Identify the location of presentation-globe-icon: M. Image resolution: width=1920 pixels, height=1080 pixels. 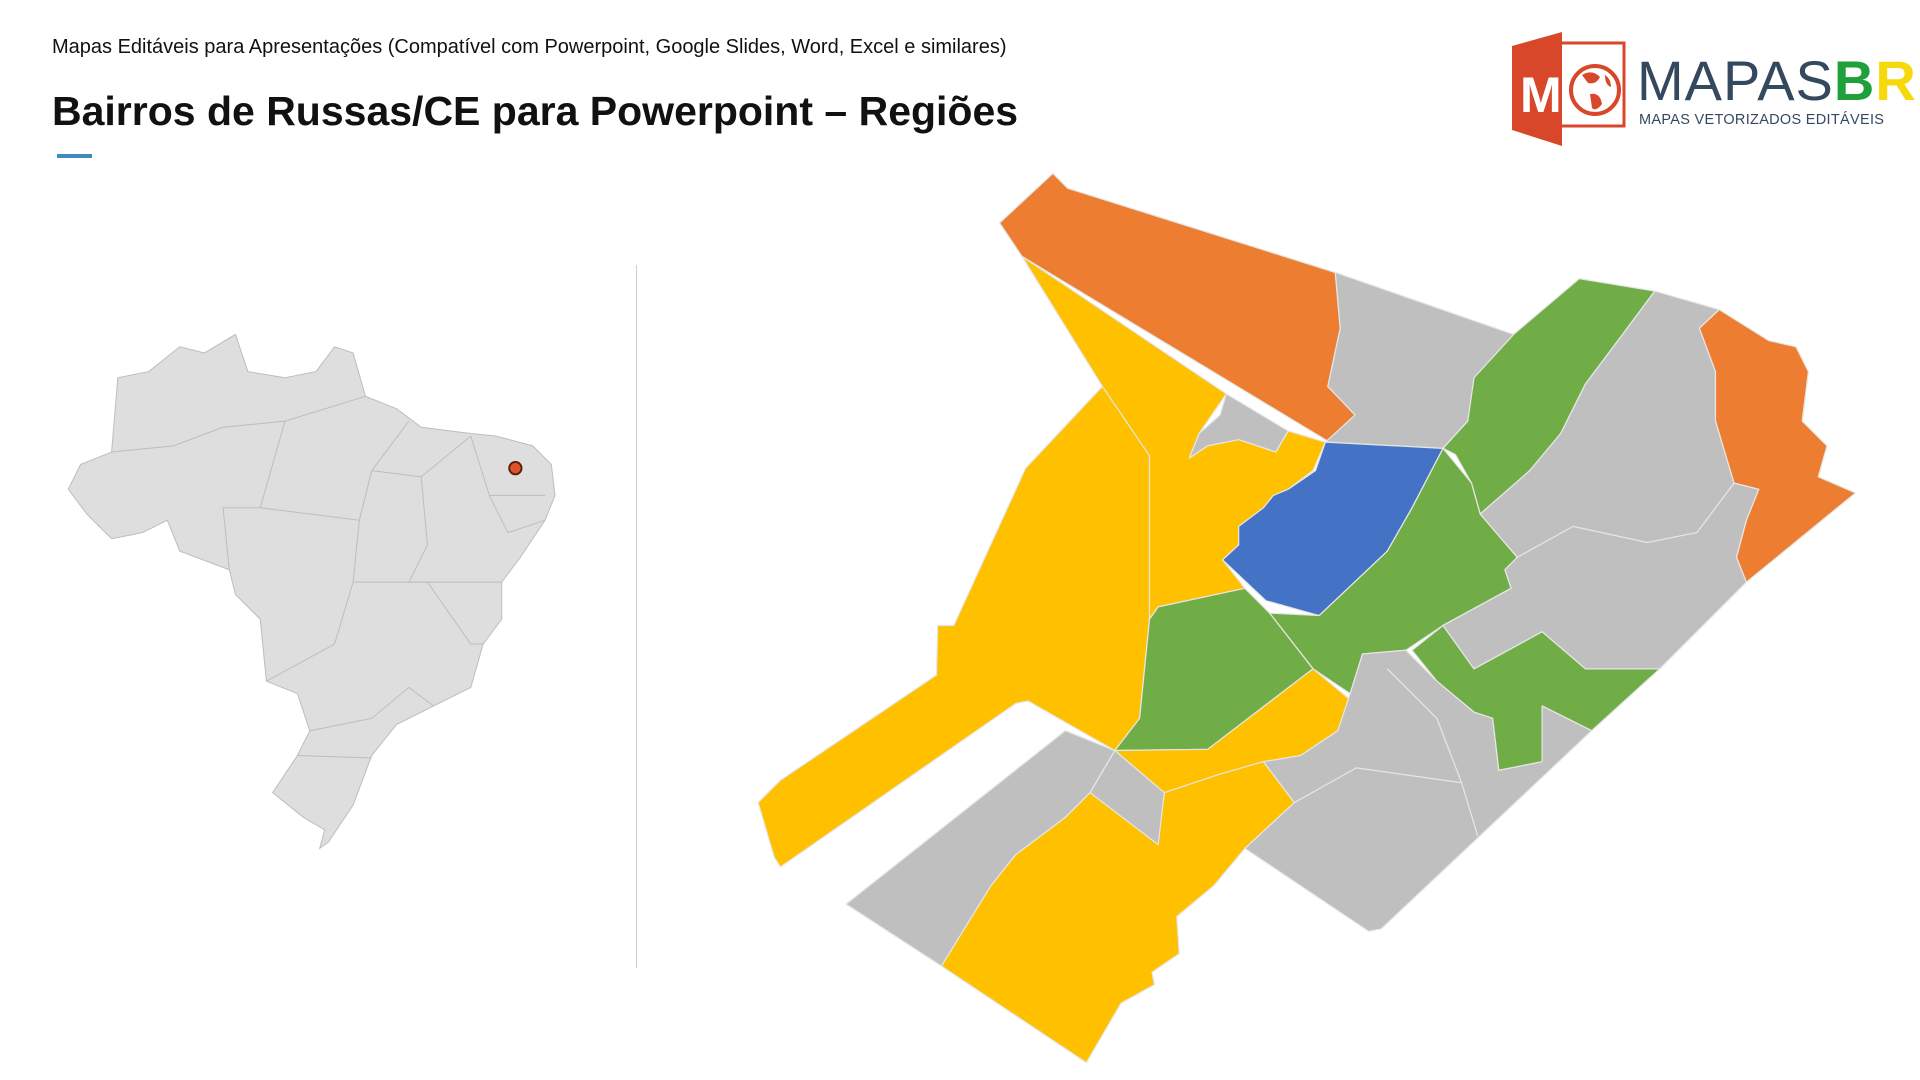
(1569, 89).